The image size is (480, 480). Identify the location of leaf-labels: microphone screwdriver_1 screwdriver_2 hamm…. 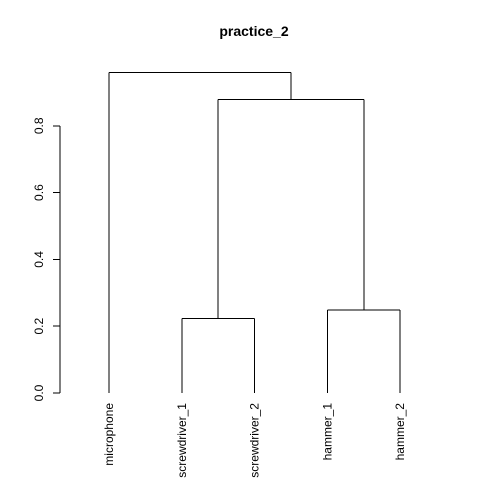
(254, 440).